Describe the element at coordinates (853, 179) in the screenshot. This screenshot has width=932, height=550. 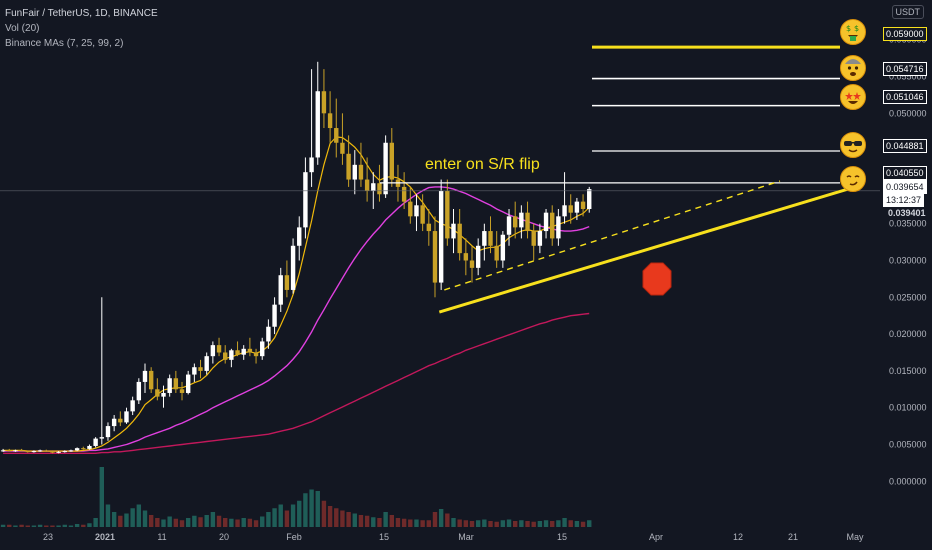
I see `smirk-emoji-icon` at that location.